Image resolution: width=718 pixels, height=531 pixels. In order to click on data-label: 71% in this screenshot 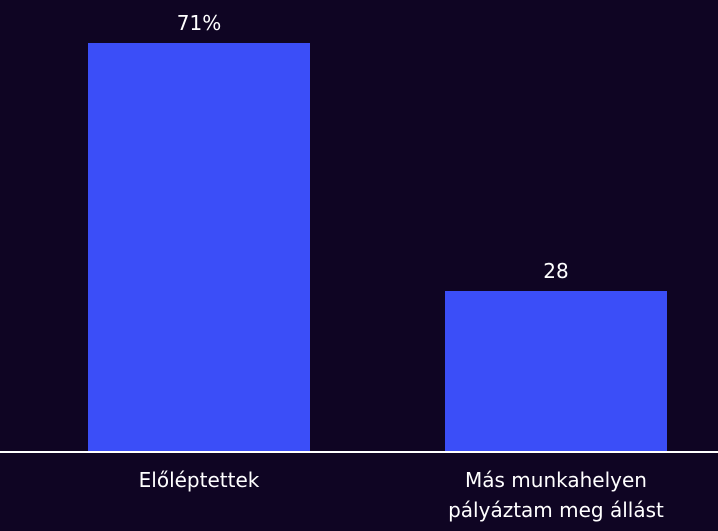, I will do `click(199, 23)`.